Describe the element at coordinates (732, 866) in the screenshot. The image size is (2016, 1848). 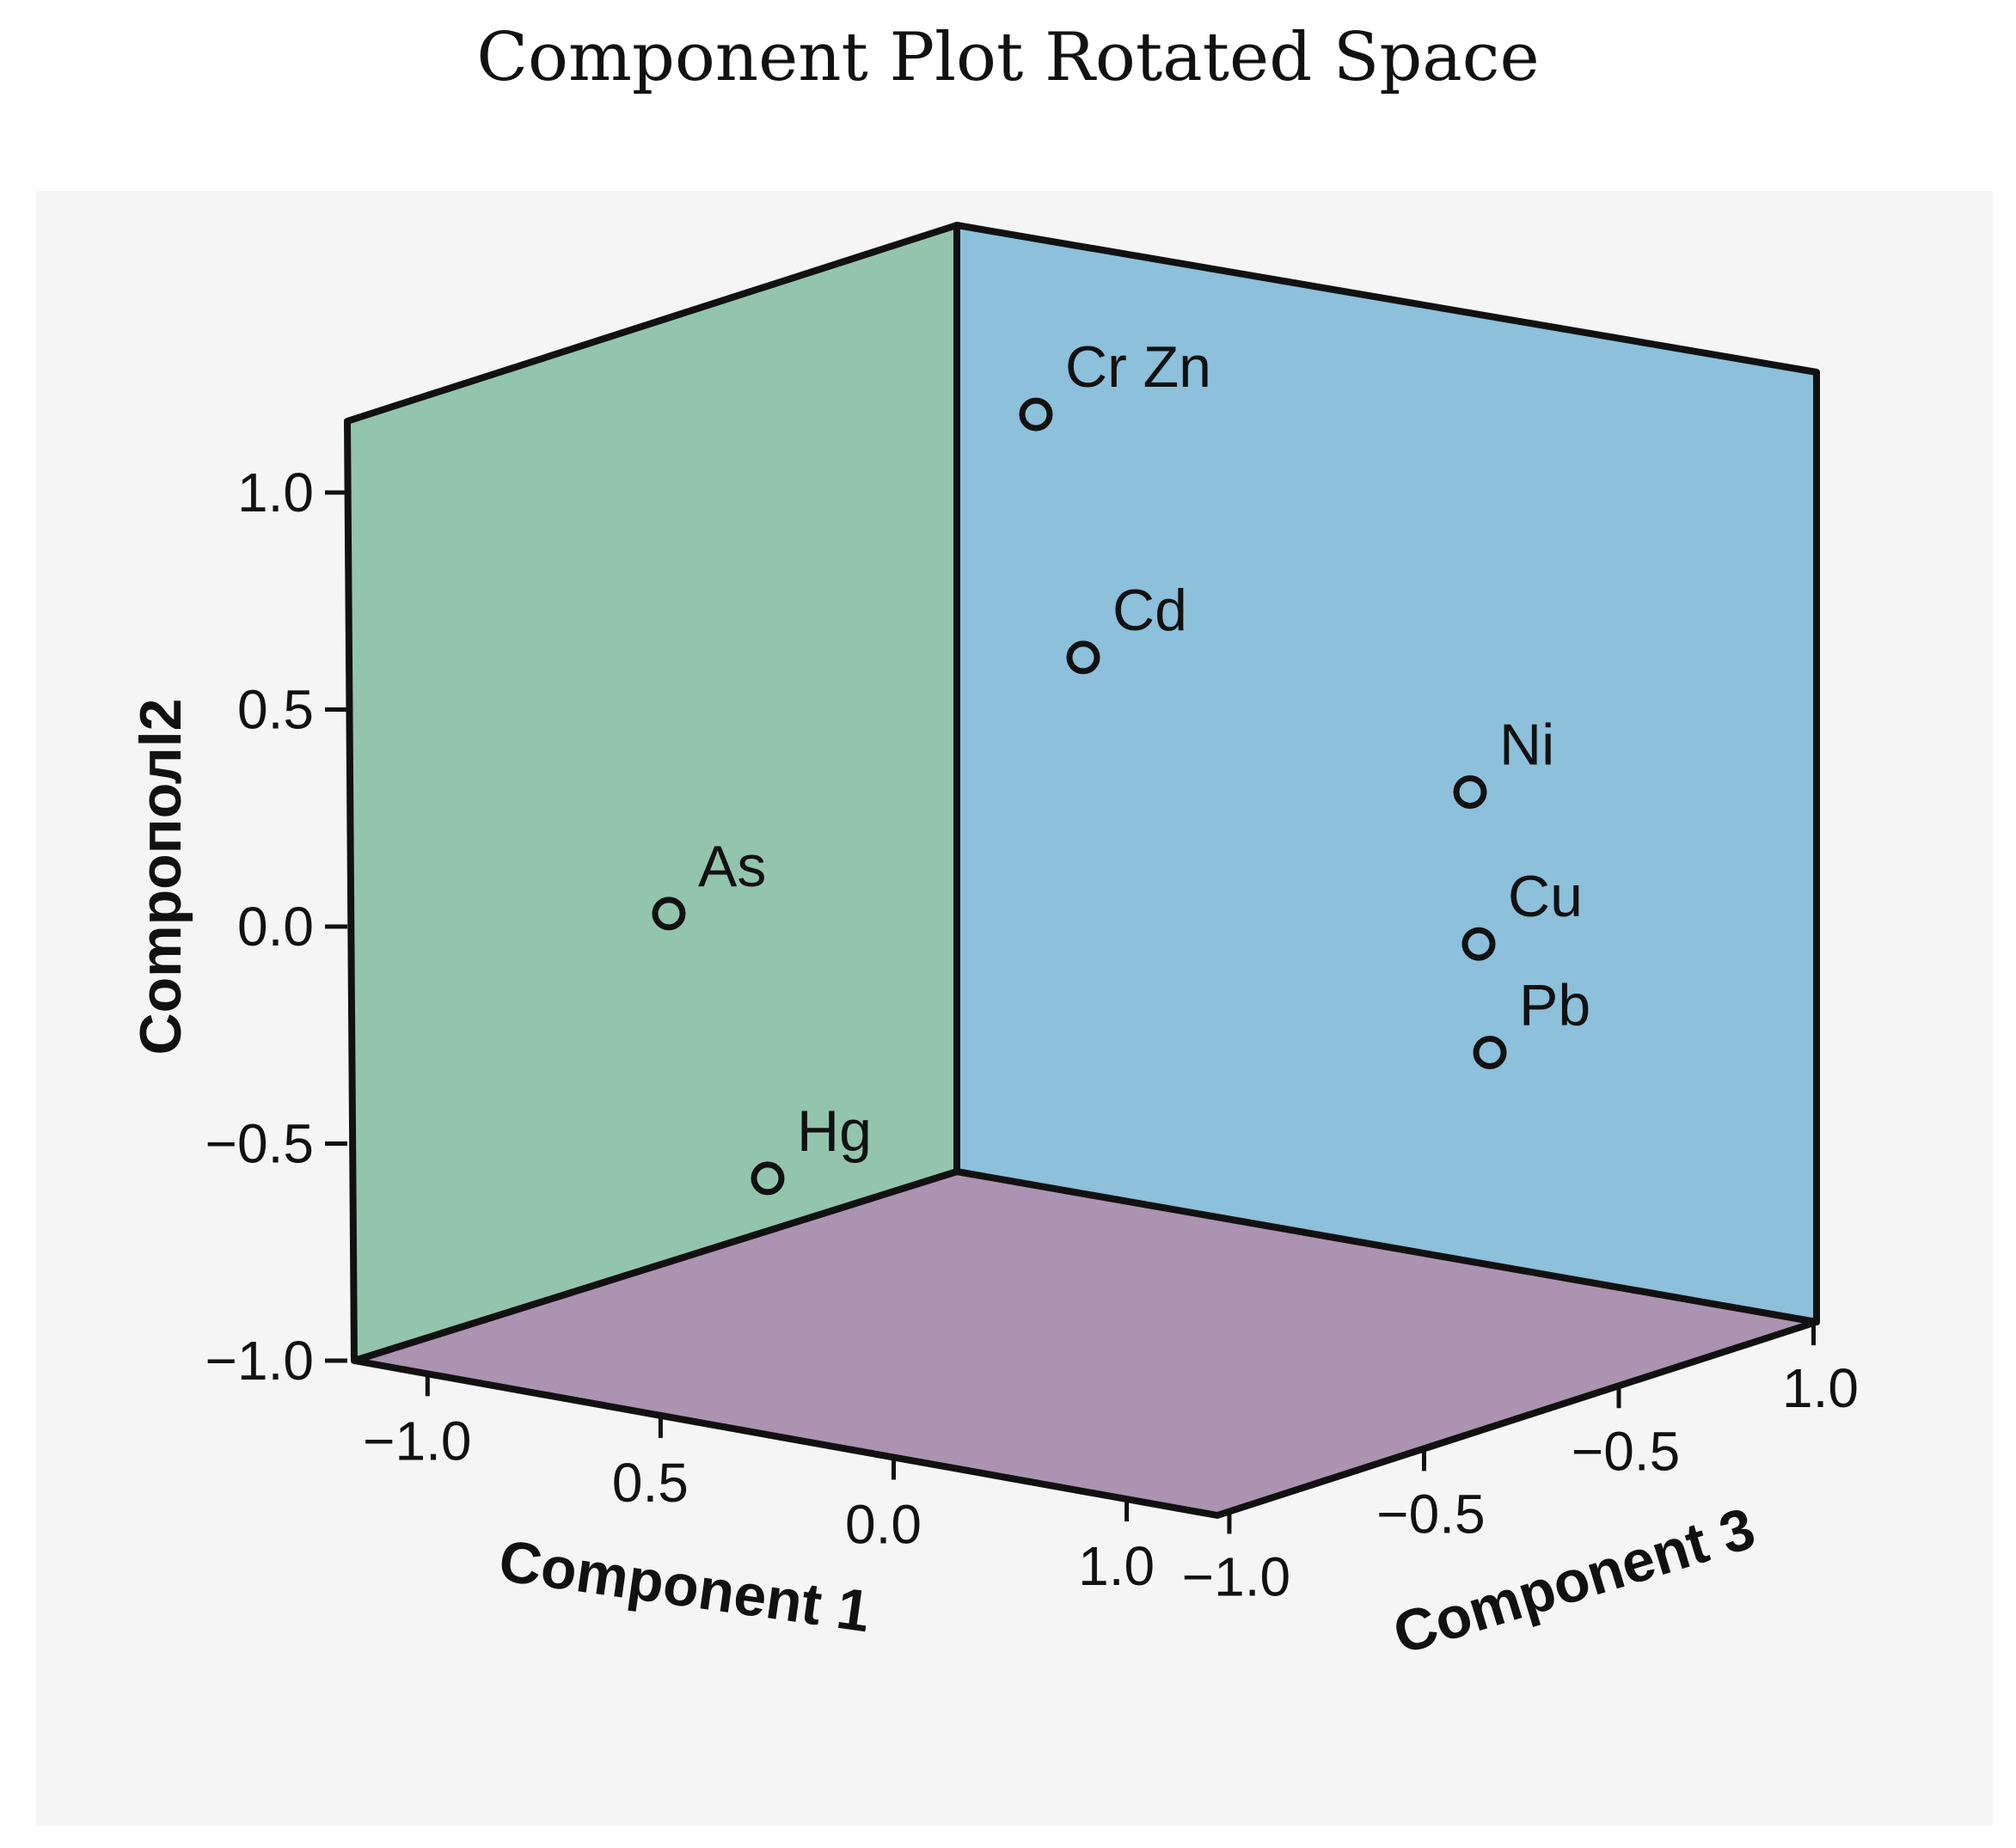
I see `point-label: As` at that location.